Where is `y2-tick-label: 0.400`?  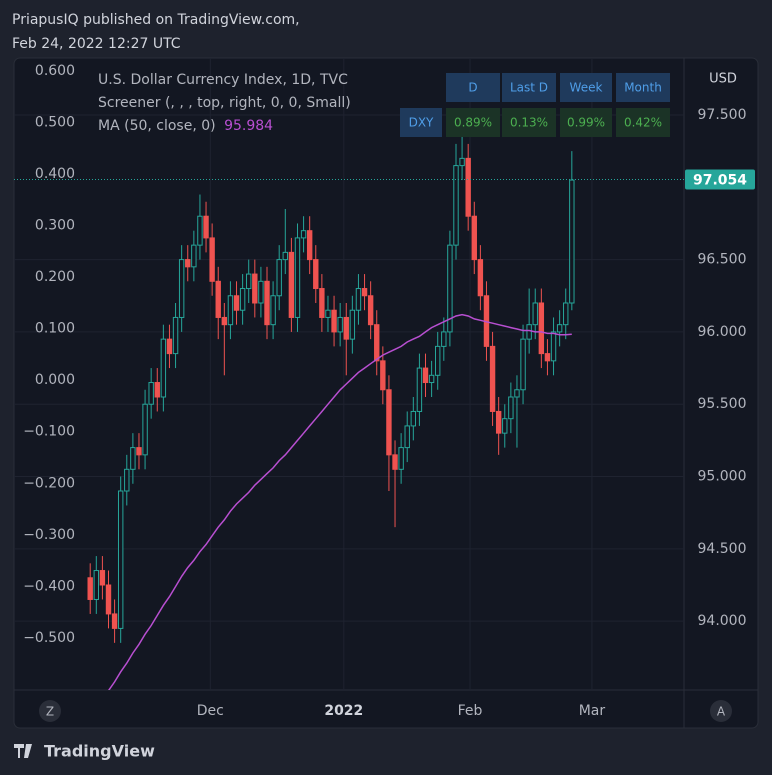 y2-tick-label: 0.400 is located at coordinates (55, 174).